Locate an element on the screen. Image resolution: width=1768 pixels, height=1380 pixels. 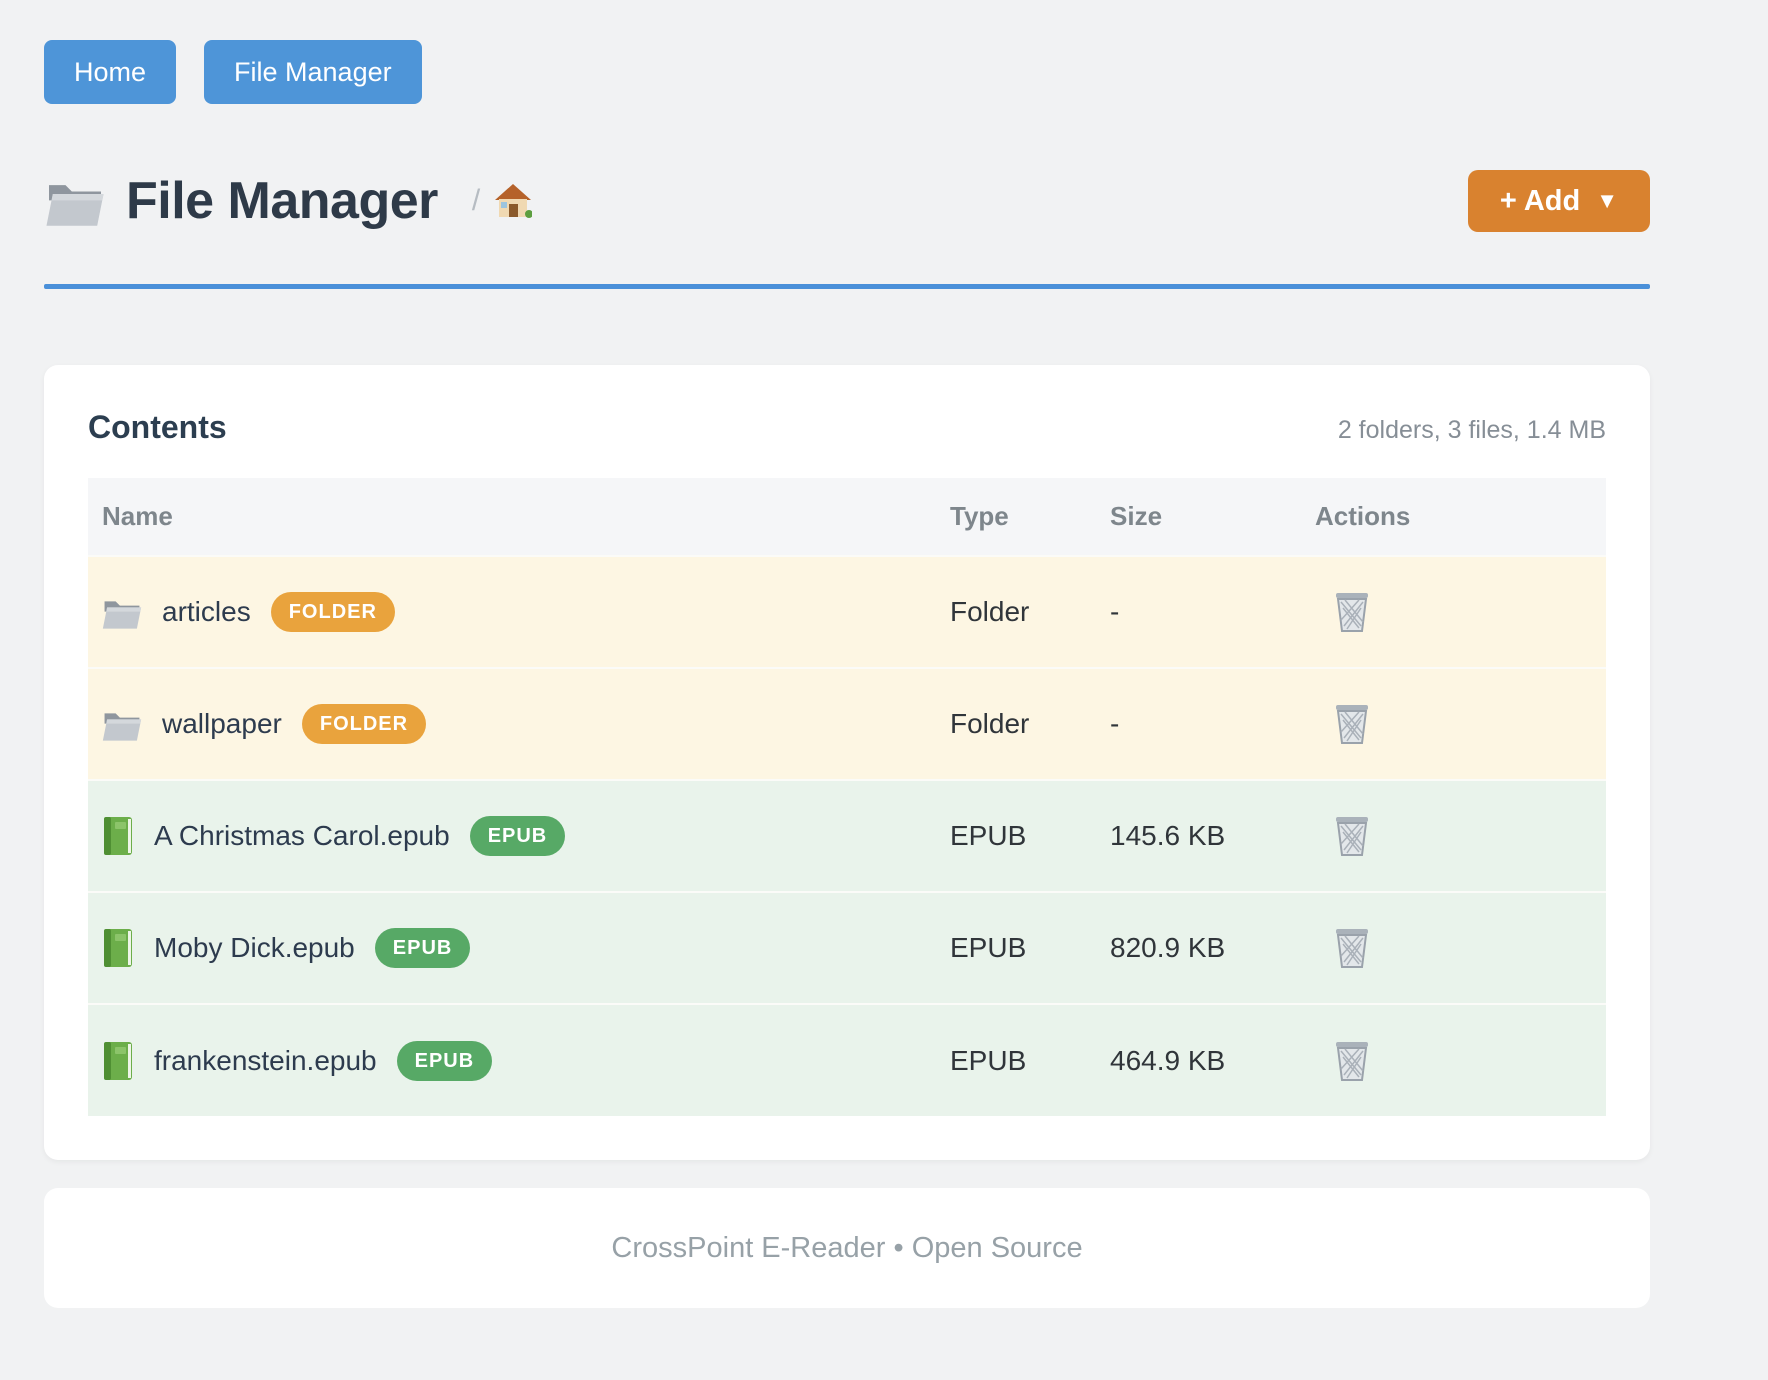
column-header-actions: Actions is located at coordinates (1453, 517).